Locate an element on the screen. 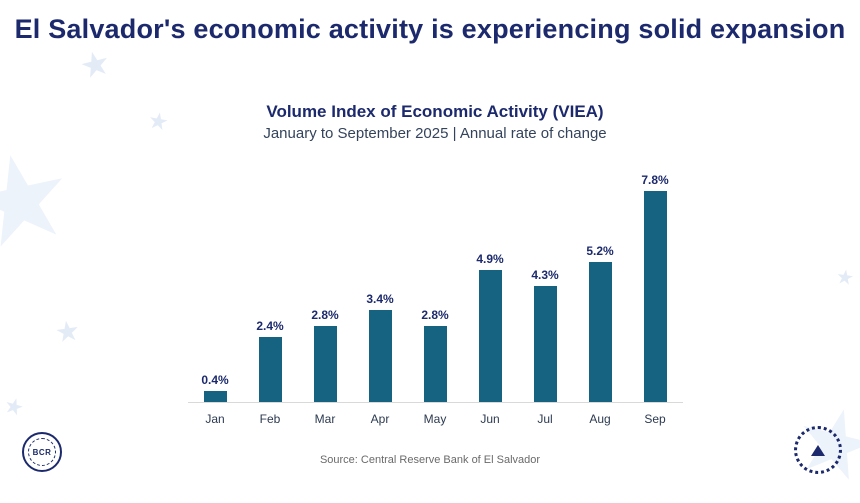 The width and height of the screenshot is (860, 503). bar-jan is located at coordinates (215, 396).